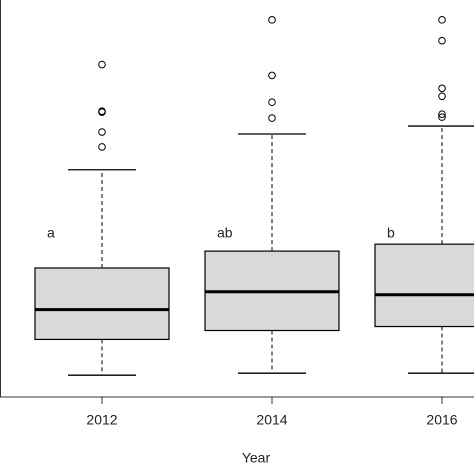 The width and height of the screenshot is (474, 474). Describe the element at coordinates (225, 233) in the screenshot. I see `group-label: ab` at that location.